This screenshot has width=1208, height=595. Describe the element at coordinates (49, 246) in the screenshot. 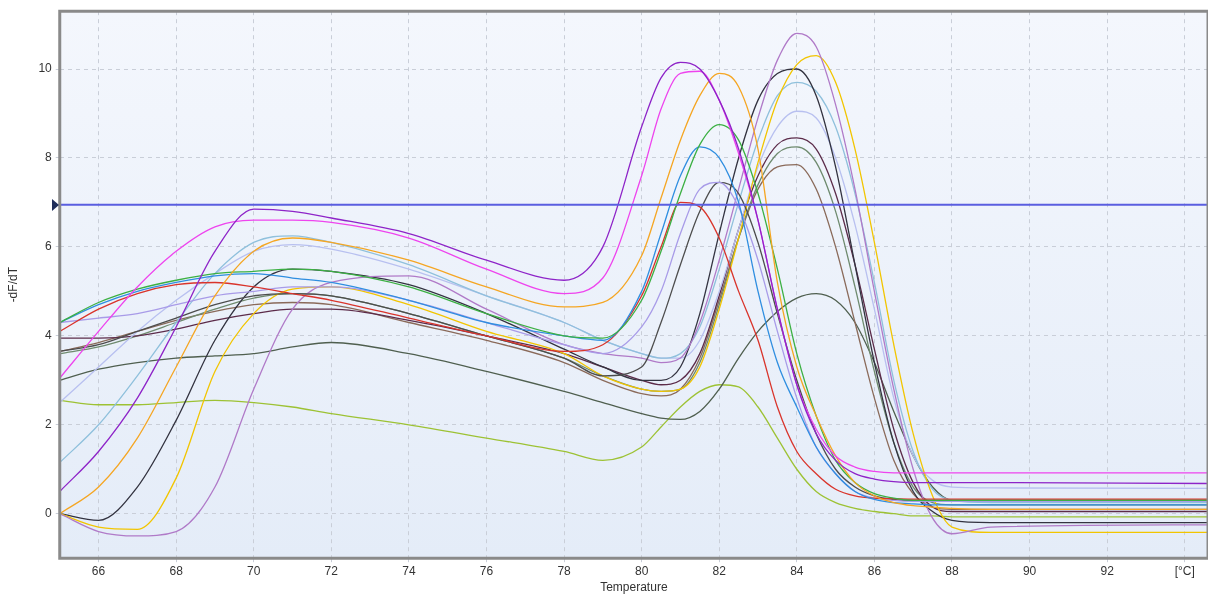

I see `y-tick-label: 6` at that location.